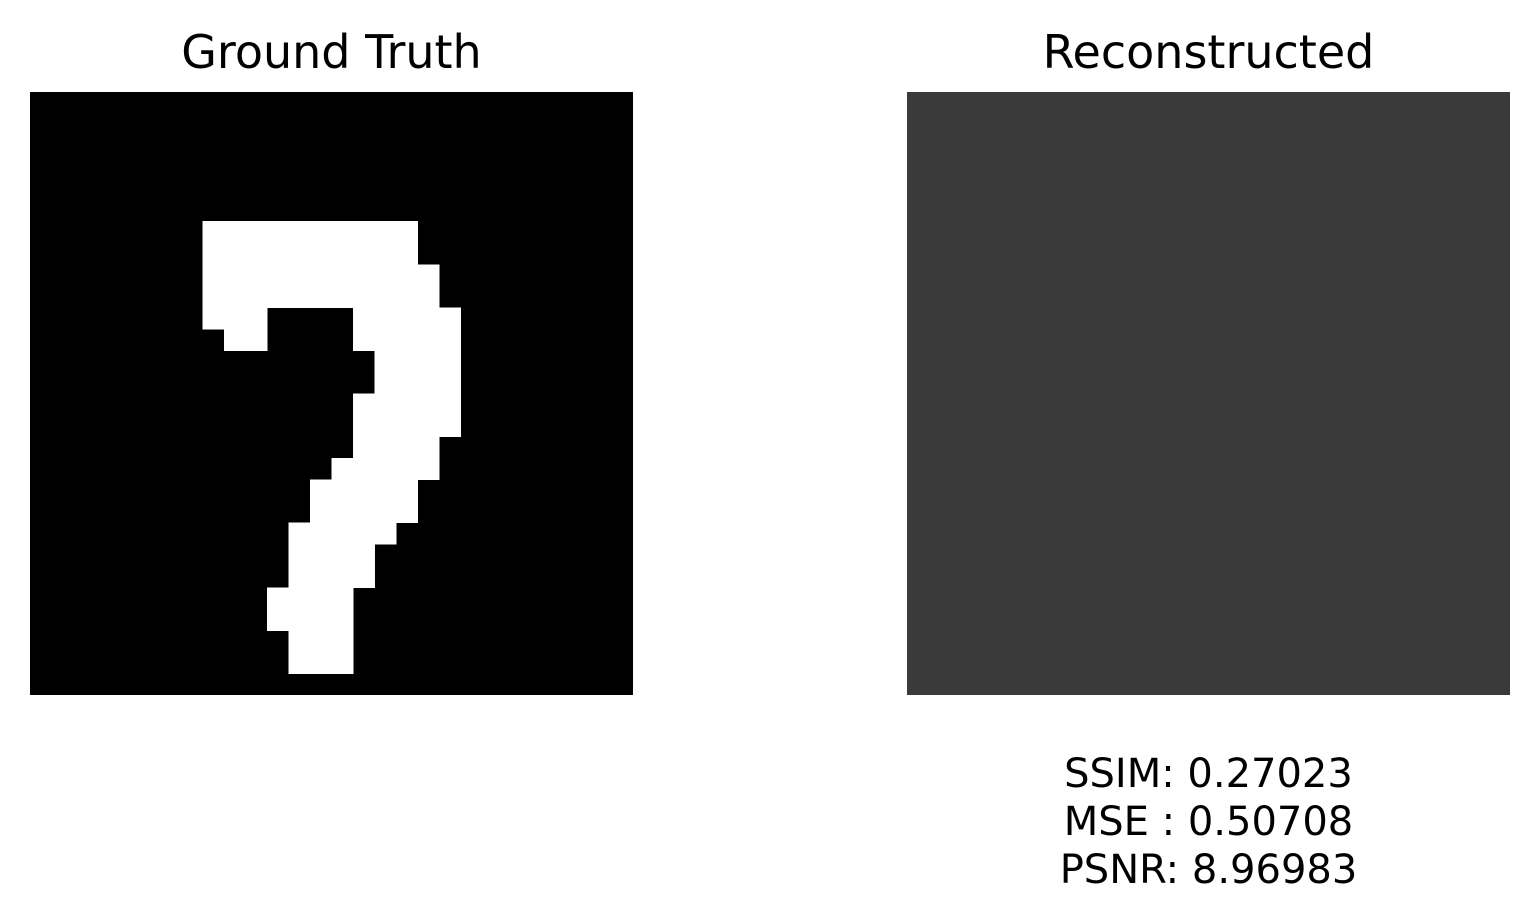 Image resolution: width=1539 pixels, height=924 pixels. What do you see at coordinates (1208, 774) in the screenshot?
I see `ssim-metric: SSIM: 0.27023` at bounding box center [1208, 774].